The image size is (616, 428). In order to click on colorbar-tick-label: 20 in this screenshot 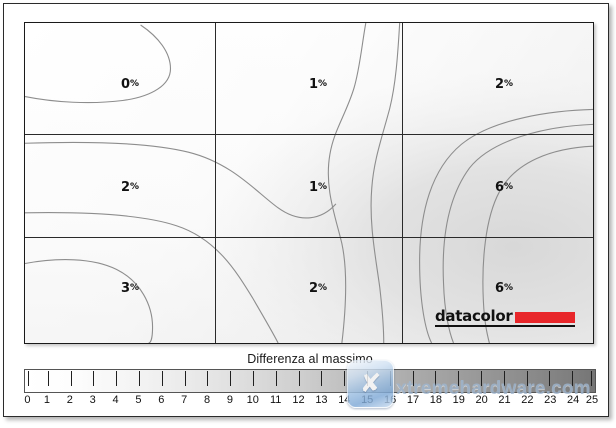, I will do `click(481, 400)`.